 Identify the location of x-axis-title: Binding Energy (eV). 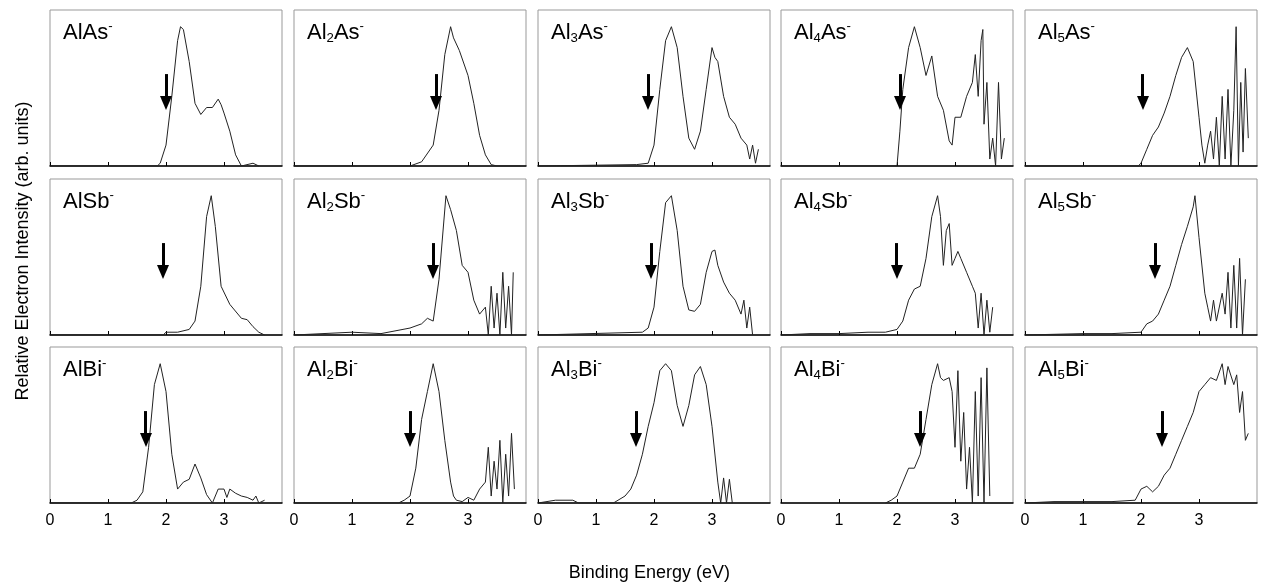
(649, 572).